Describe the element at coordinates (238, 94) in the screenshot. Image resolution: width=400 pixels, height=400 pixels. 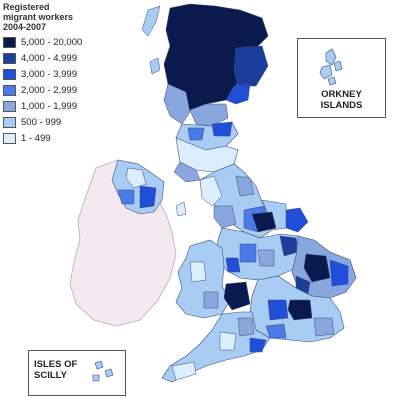
I see `aberdeen-city` at that location.